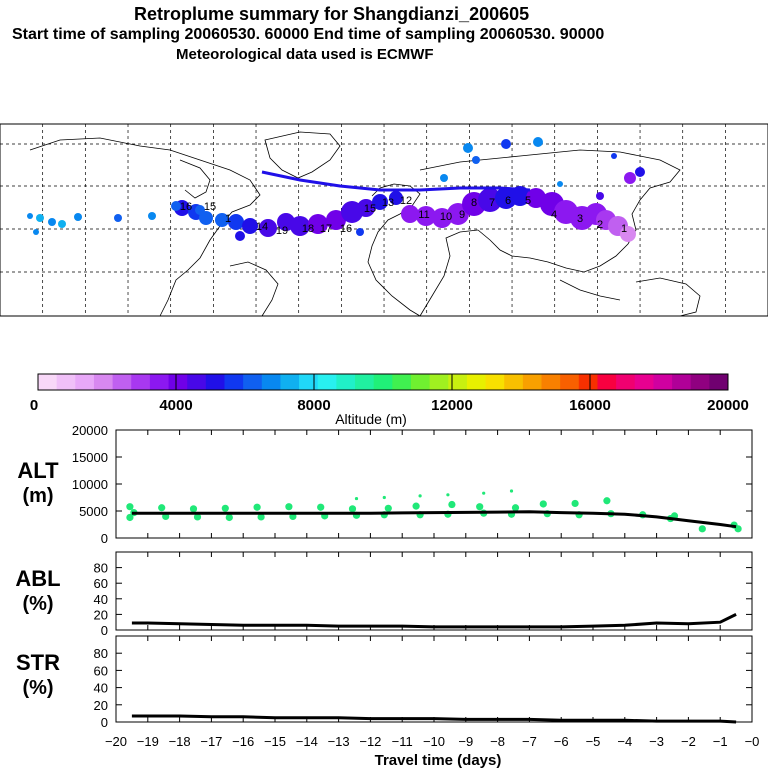 This screenshot has width=768, height=768. What do you see at coordinates (370, 209) in the screenshot?
I see `retroplume-day-label: 15` at bounding box center [370, 209].